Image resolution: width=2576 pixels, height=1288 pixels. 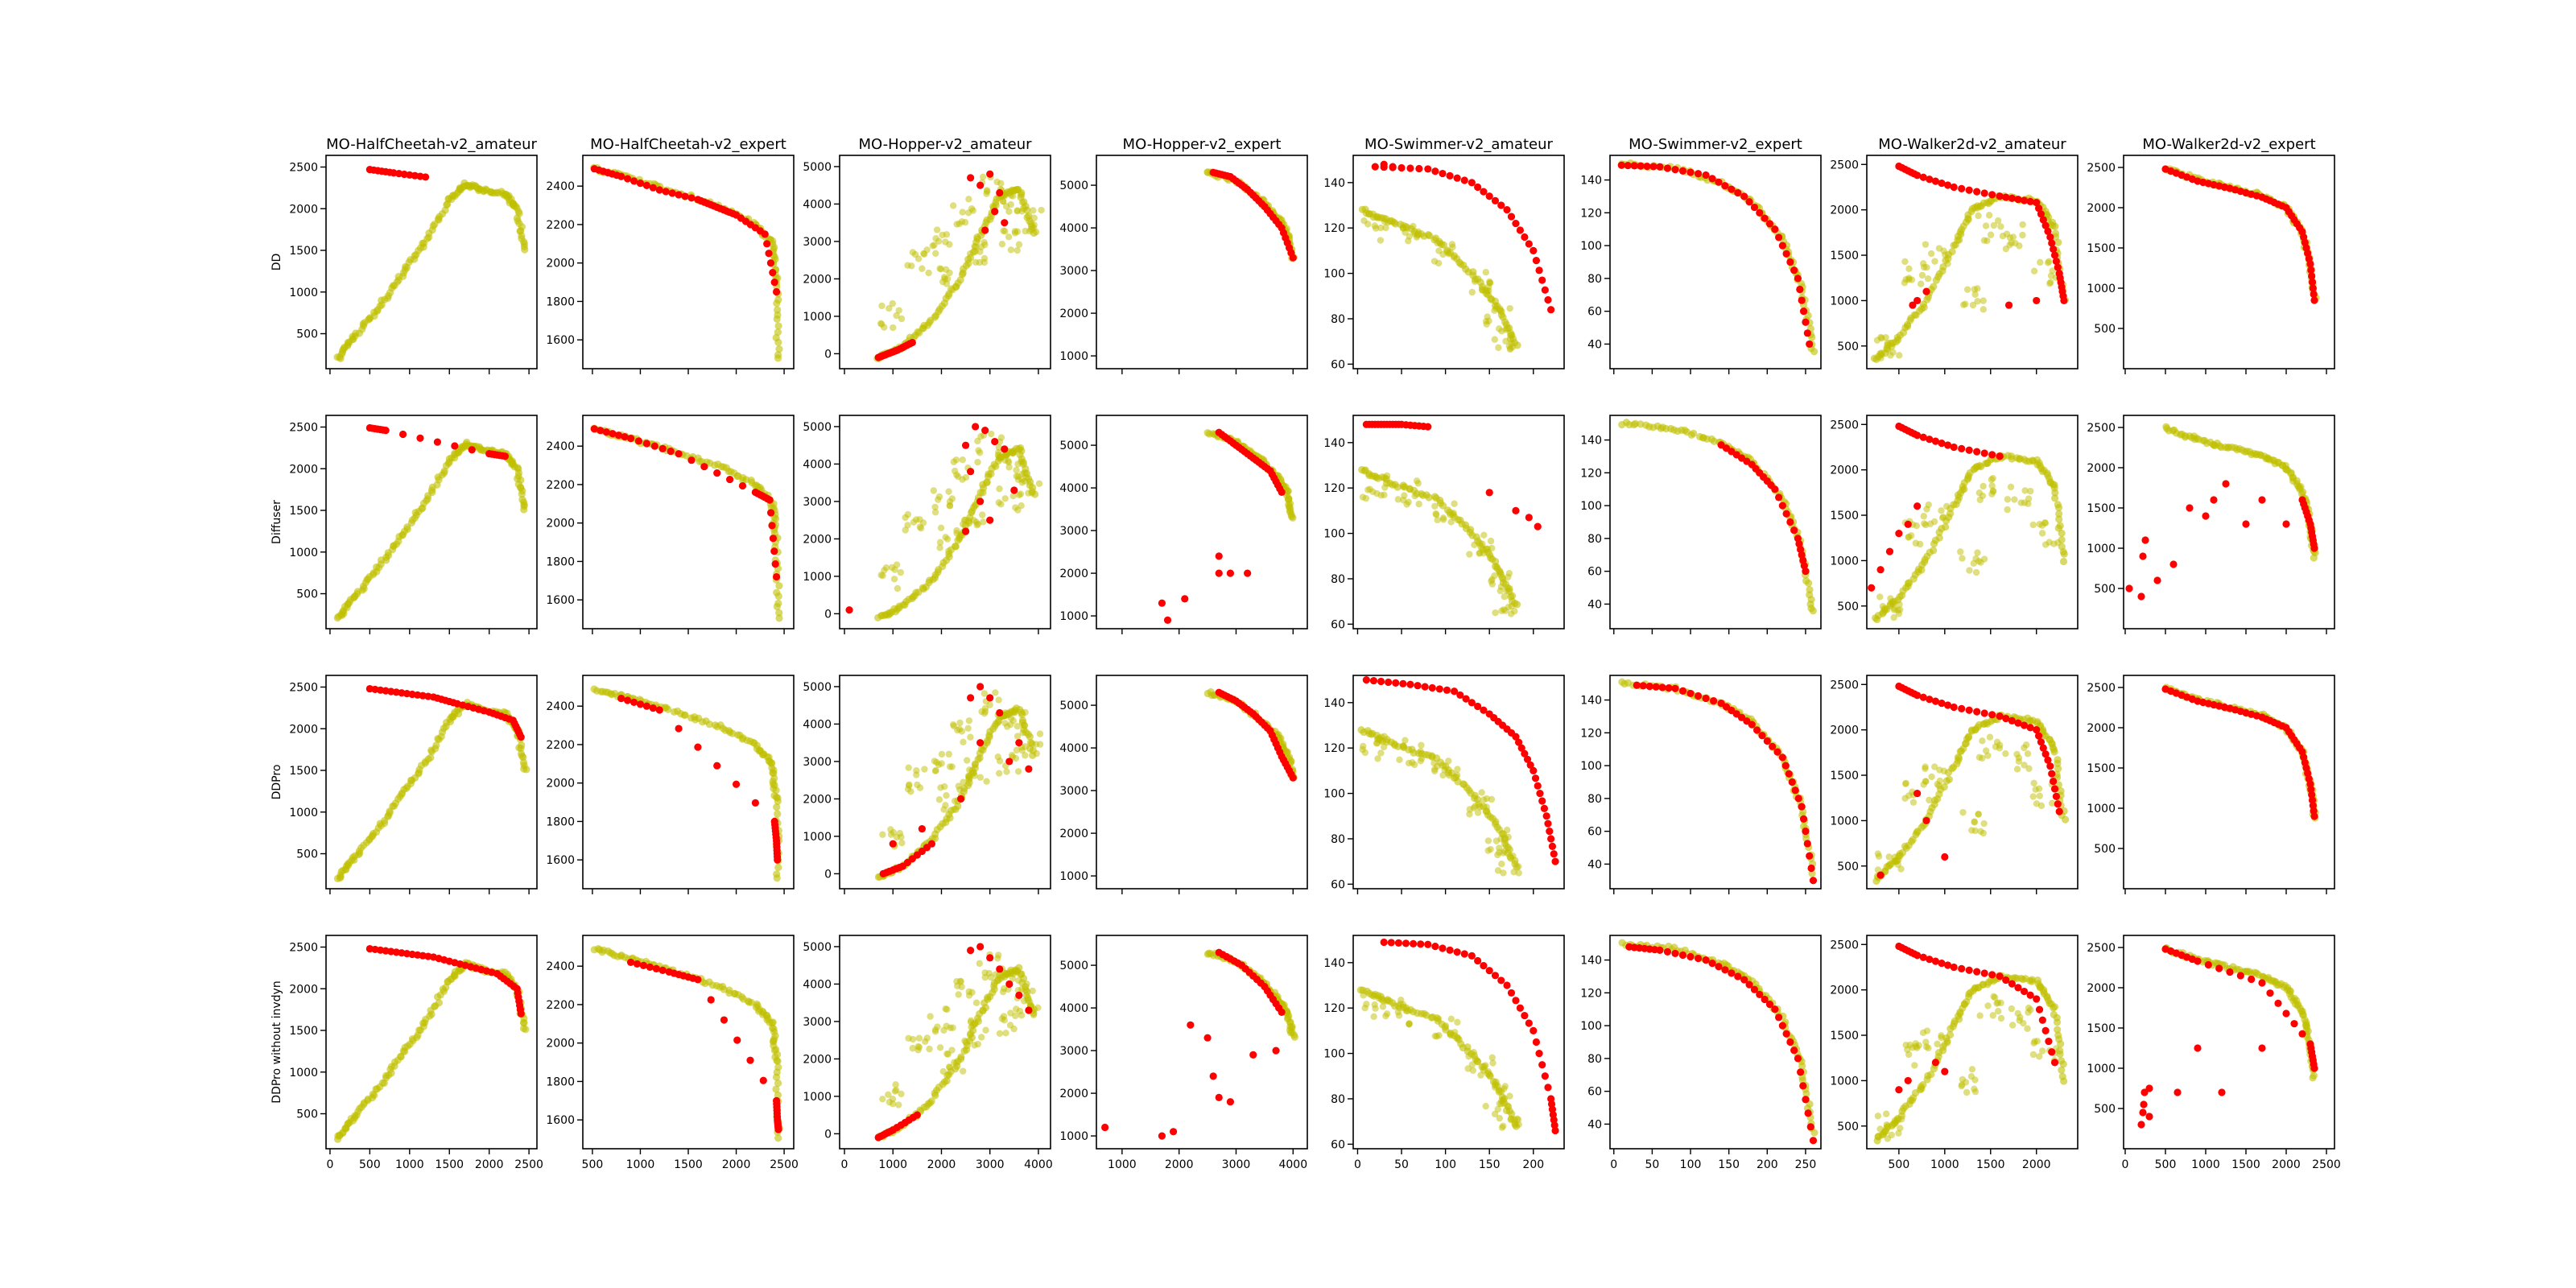 I want to click on y-tick-label: 80, so click(x=1594, y=799).